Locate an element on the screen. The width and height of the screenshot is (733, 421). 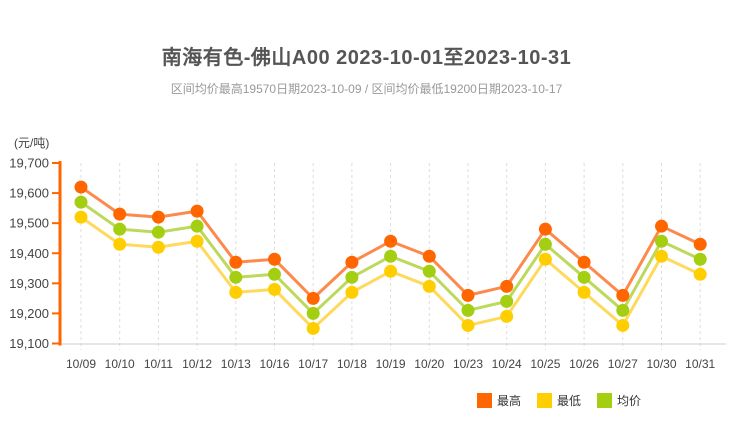
point-最低-10/19 is located at coordinates (391, 271).